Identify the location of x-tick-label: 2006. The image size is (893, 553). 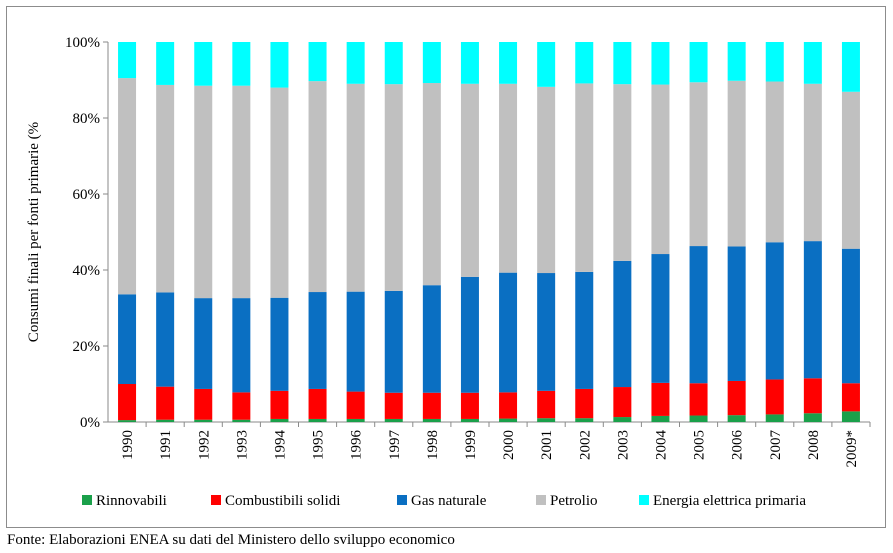
(738, 445).